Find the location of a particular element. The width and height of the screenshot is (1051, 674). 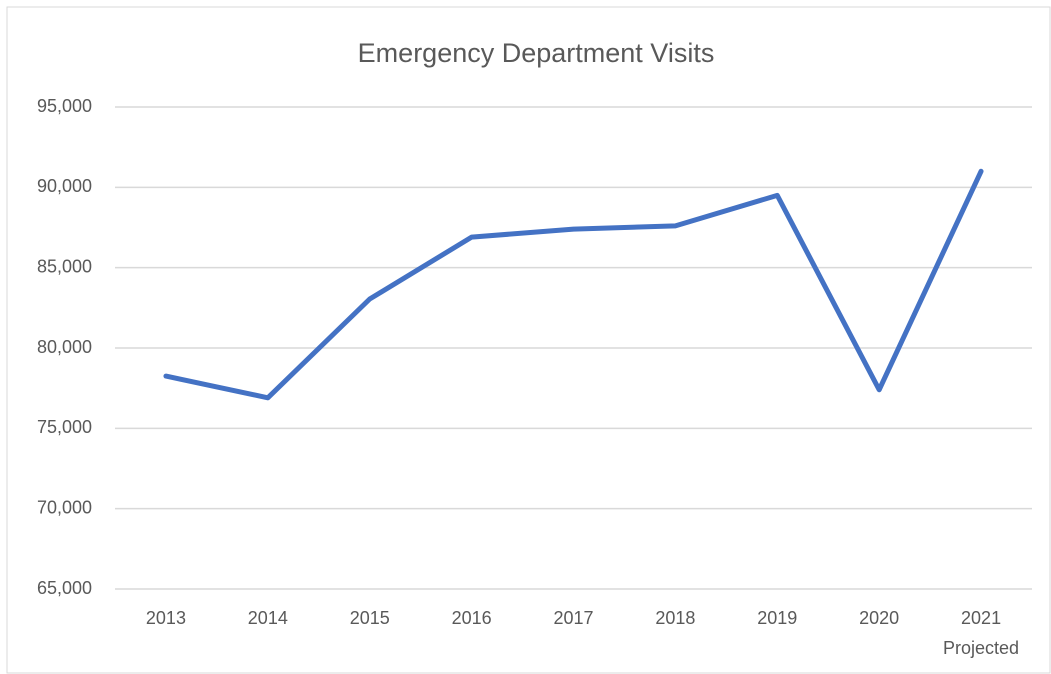

x-tick-label: 2020 is located at coordinates (879, 618).